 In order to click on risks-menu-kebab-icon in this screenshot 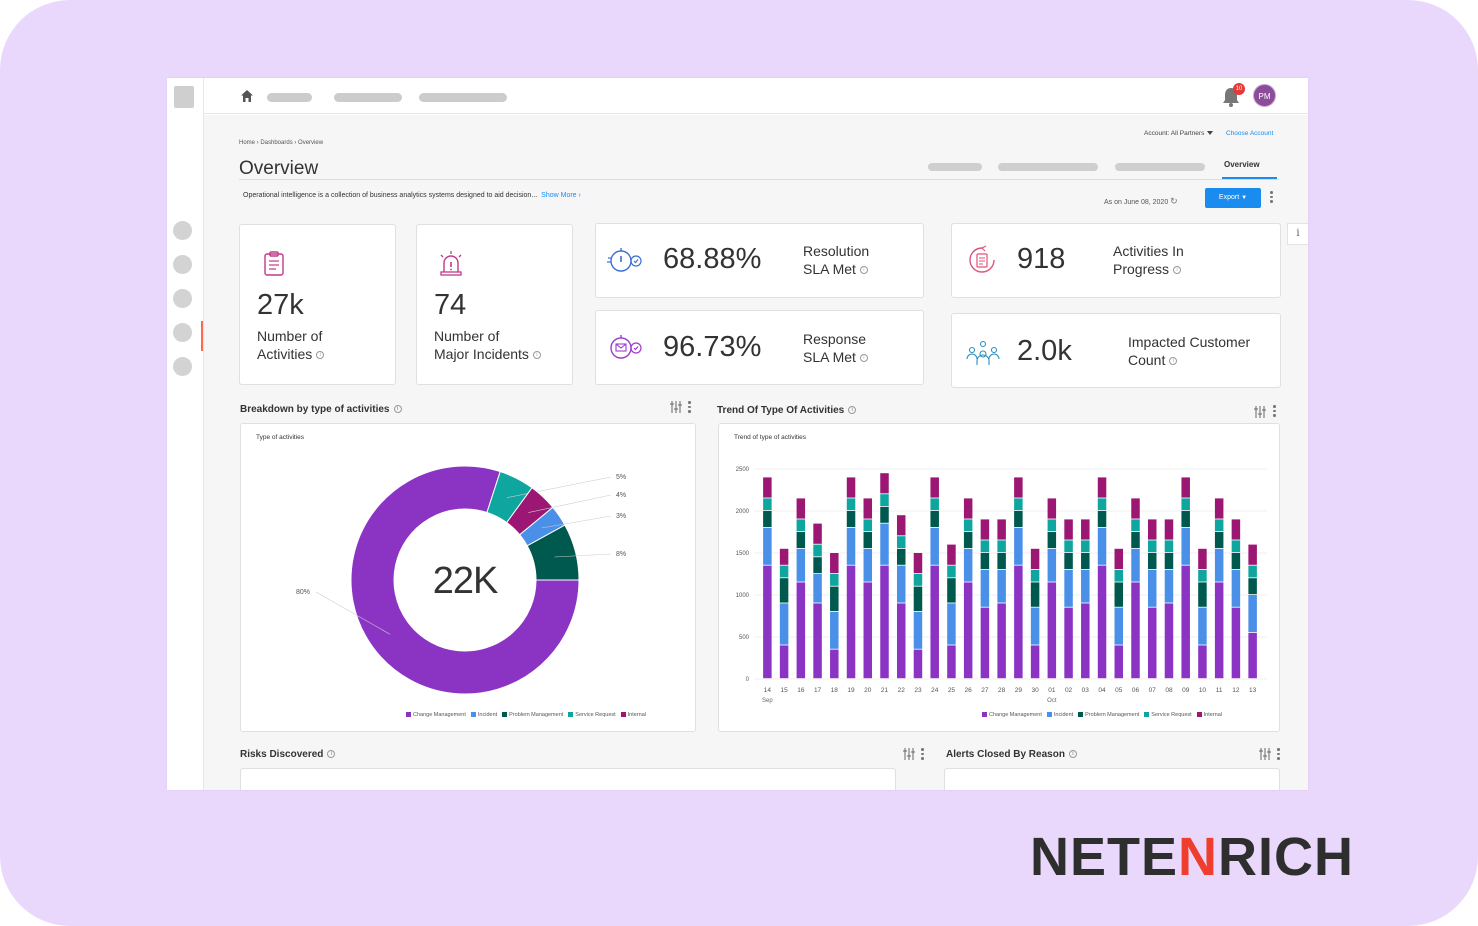, I will do `click(922, 755)`.